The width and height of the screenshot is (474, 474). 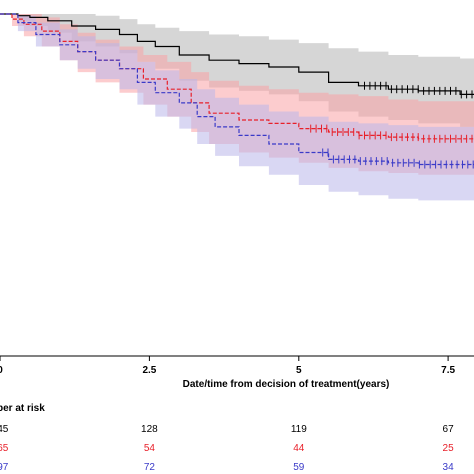 I want to click on risk-number-red: 165, so click(x=4, y=448).